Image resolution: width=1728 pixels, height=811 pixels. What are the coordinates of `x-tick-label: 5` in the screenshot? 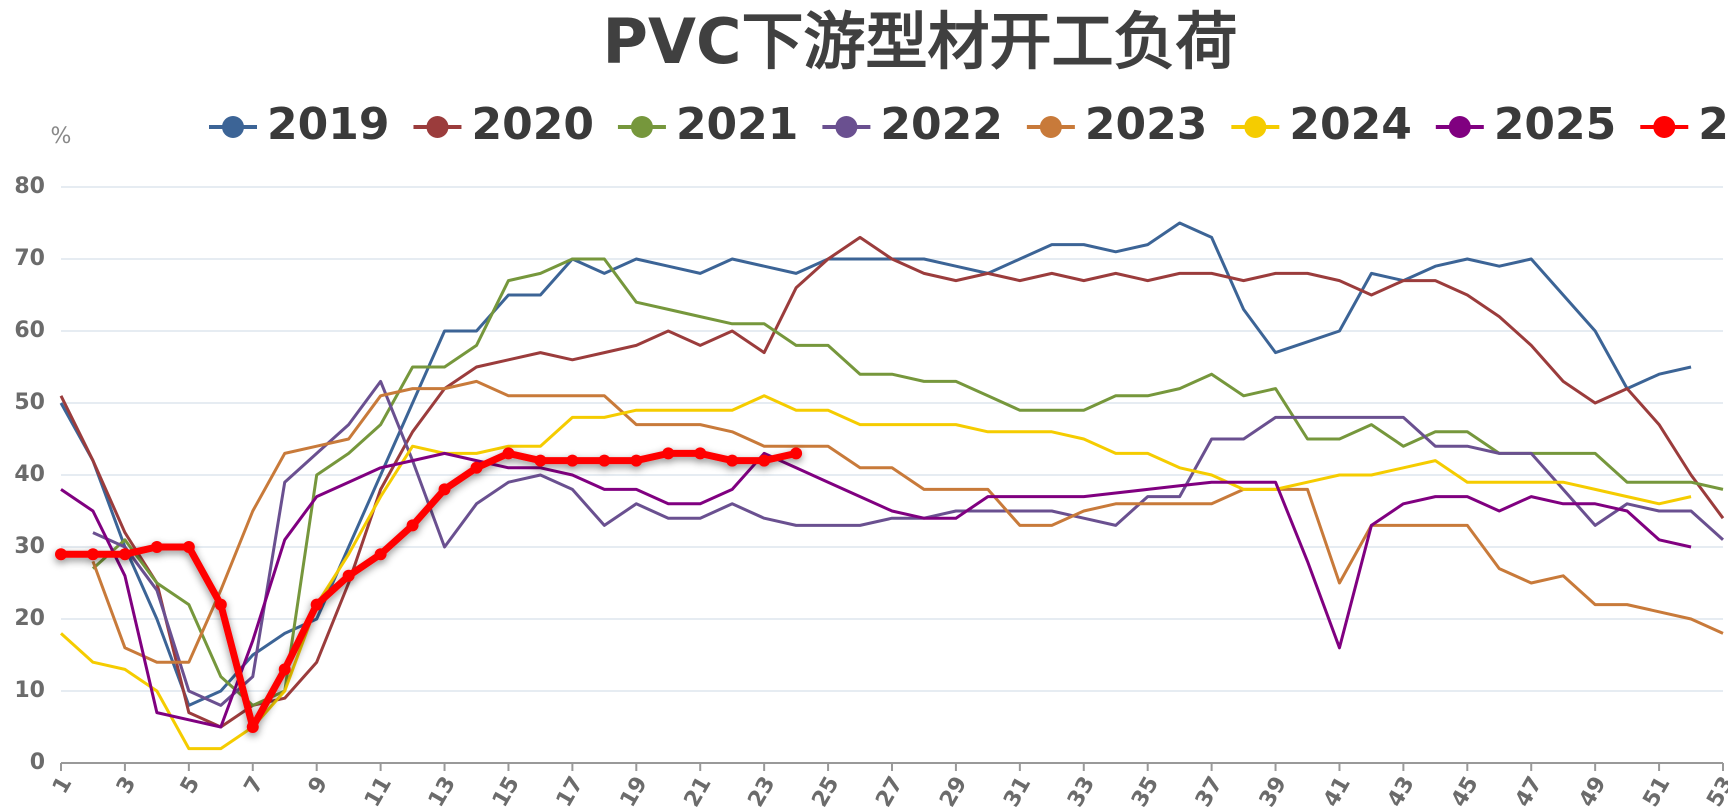 It's located at (190, 786).